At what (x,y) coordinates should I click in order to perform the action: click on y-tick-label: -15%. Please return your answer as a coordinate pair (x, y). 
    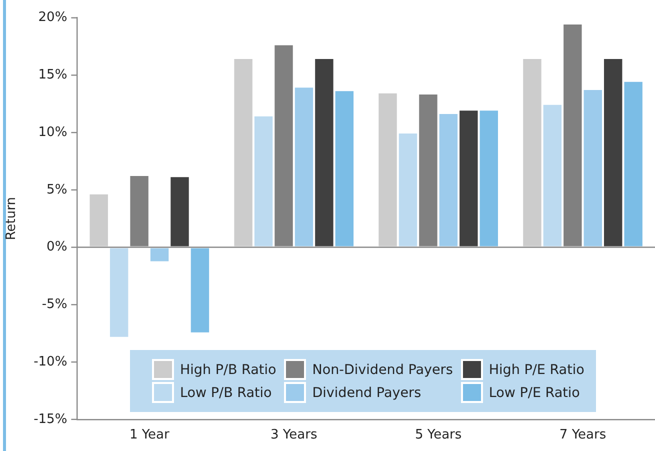
    Looking at the image, I should click on (51, 419).